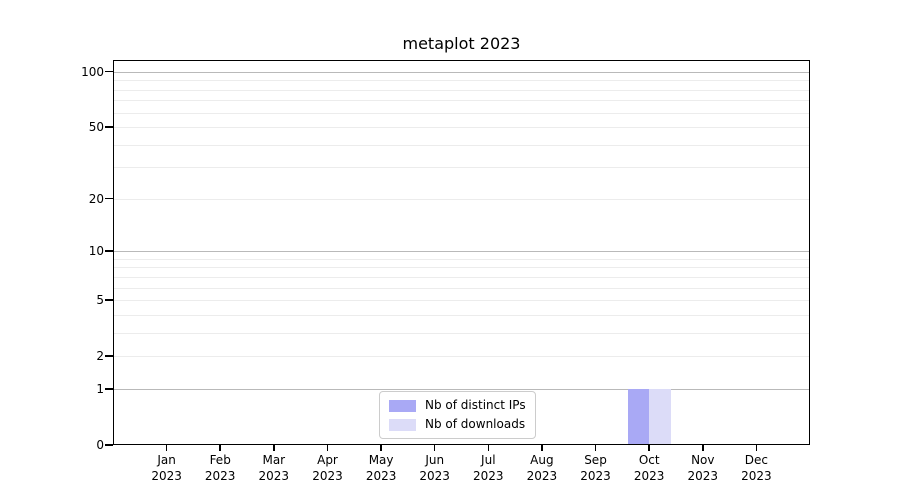 The width and height of the screenshot is (900, 500). What do you see at coordinates (542, 468) in the screenshot?
I see `x-tick-label-aug-2023: Aug 2023` at bounding box center [542, 468].